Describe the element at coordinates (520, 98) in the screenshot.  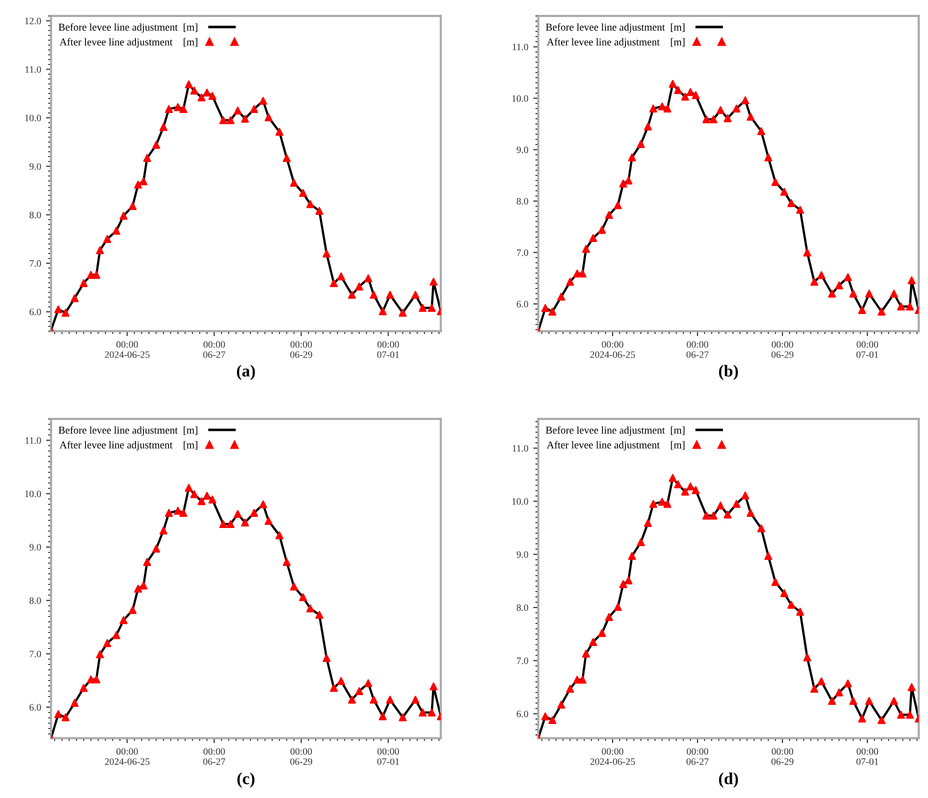
I see `y-tick-label: 10.0` at that location.